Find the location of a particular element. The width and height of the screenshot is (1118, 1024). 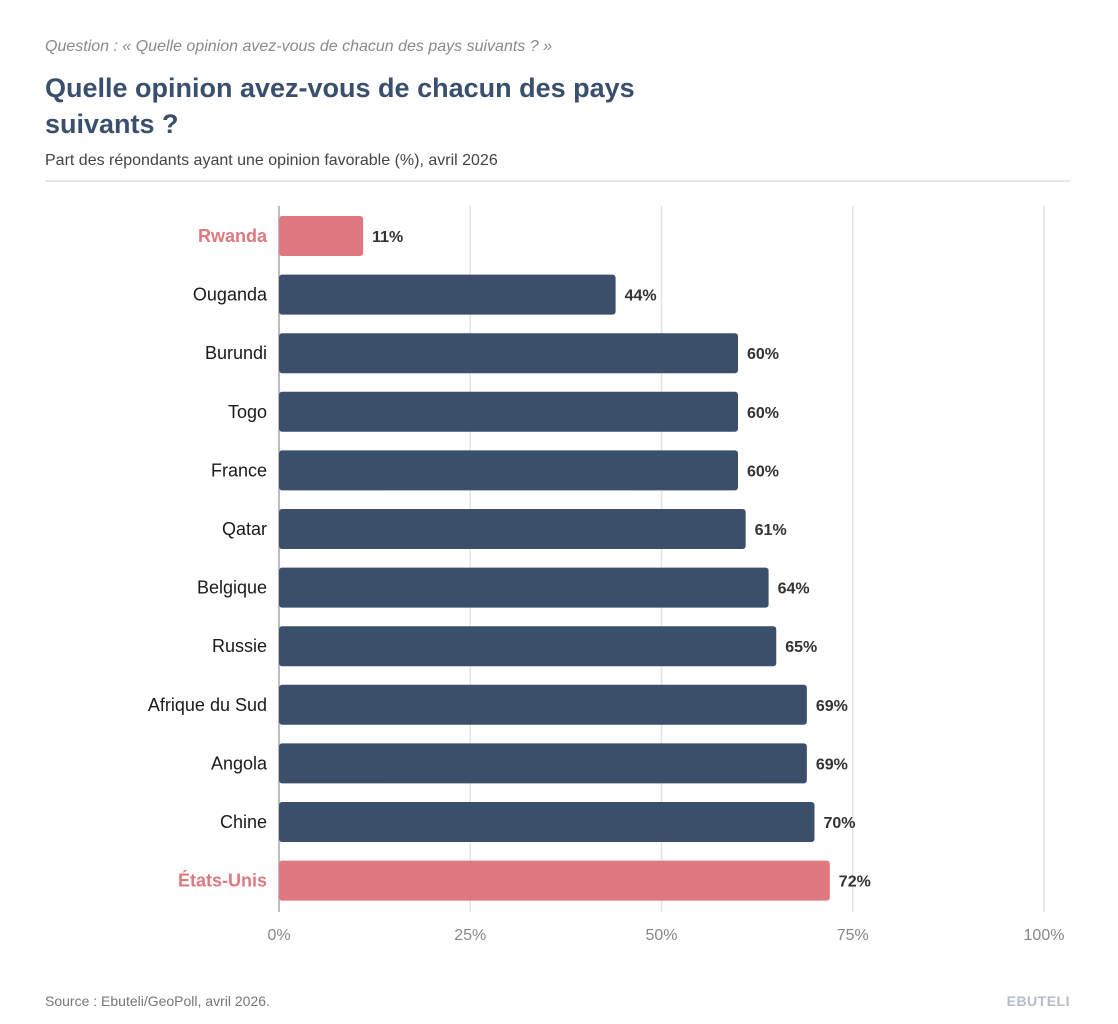

category-label: États-Unis is located at coordinates (222, 880).